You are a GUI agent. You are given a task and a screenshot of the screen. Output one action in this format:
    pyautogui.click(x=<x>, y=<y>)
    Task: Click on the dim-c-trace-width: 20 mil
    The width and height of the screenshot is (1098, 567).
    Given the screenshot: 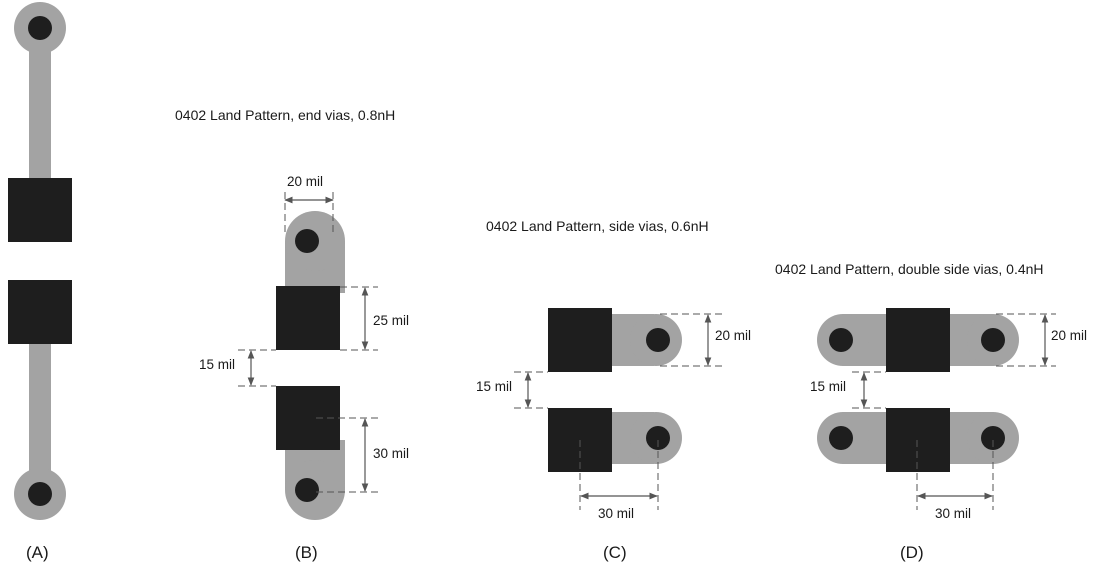 What is the action you would take?
    pyautogui.click(x=733, y=335)
    